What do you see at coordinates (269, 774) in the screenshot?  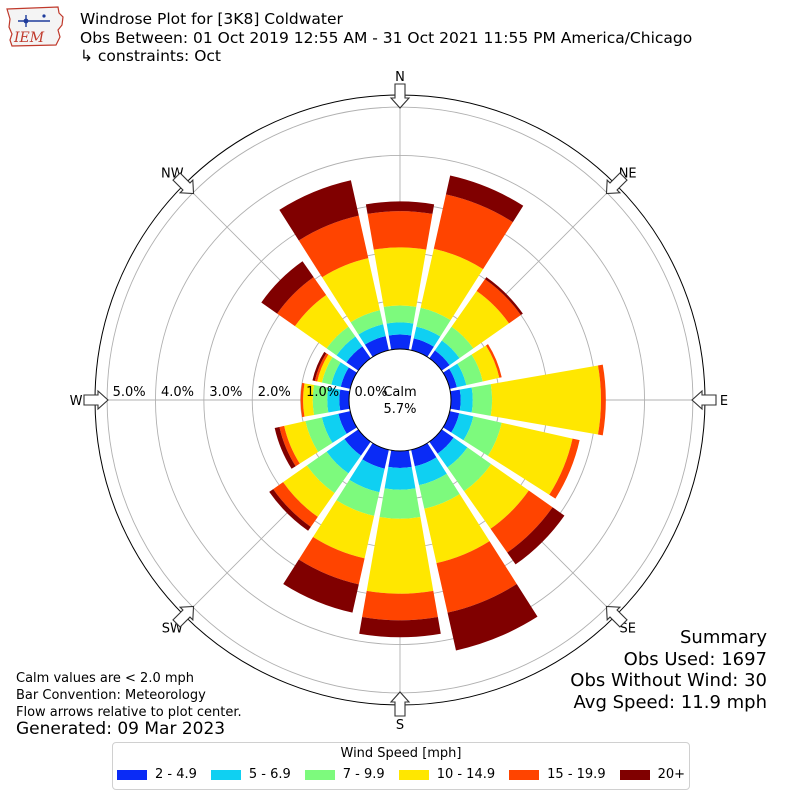 I see `legend-label: 5 - 6.9` at bounding box center [269, 774].